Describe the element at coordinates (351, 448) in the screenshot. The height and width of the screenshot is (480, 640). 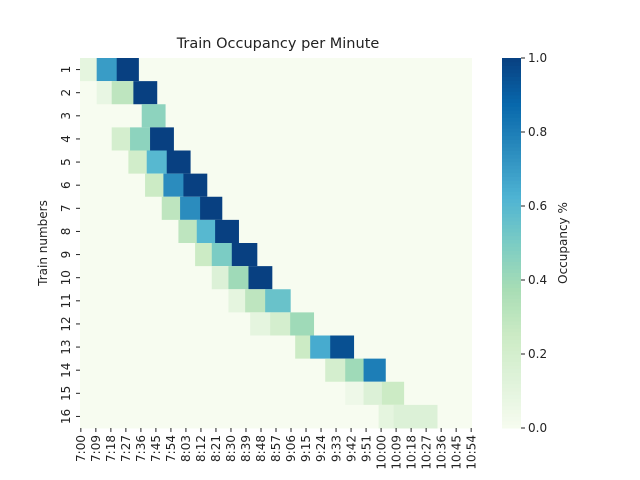
I see `x-tick-label: 9:42` at that location.